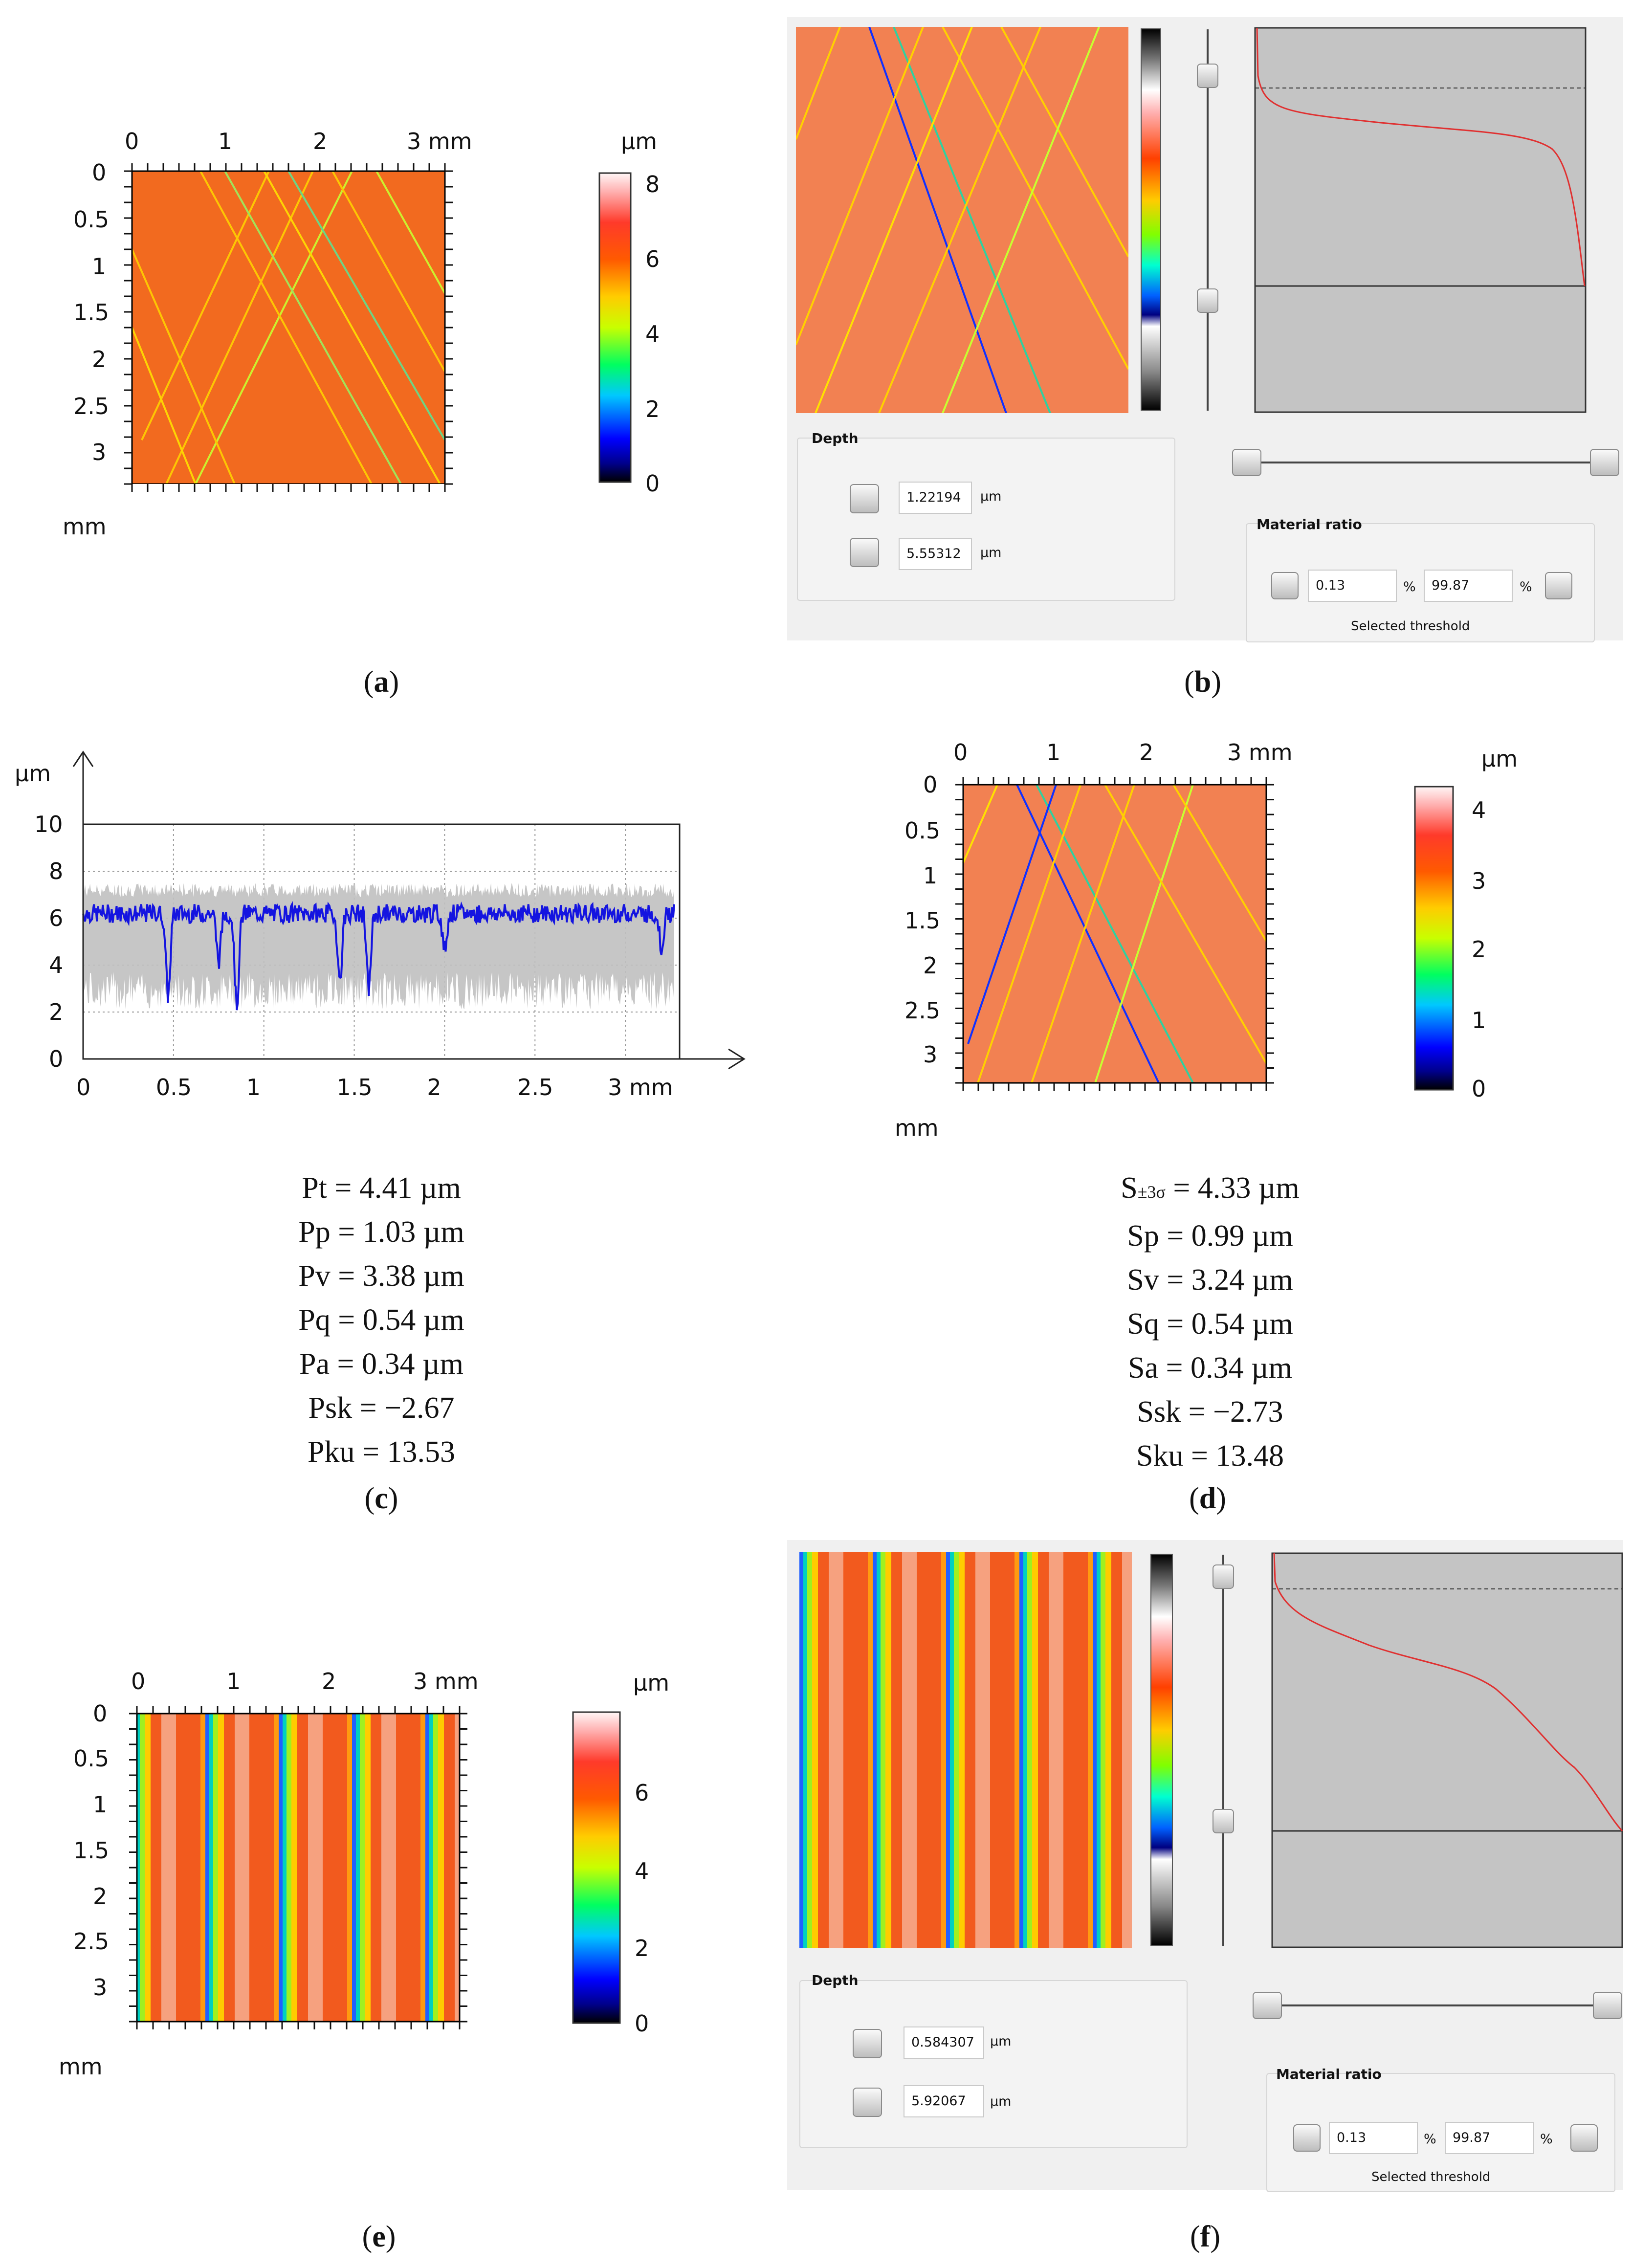 Image resolution: width=1632 pixels, height=2268 pixels. I want to click on caption-b: (b), so click(1202, 682).